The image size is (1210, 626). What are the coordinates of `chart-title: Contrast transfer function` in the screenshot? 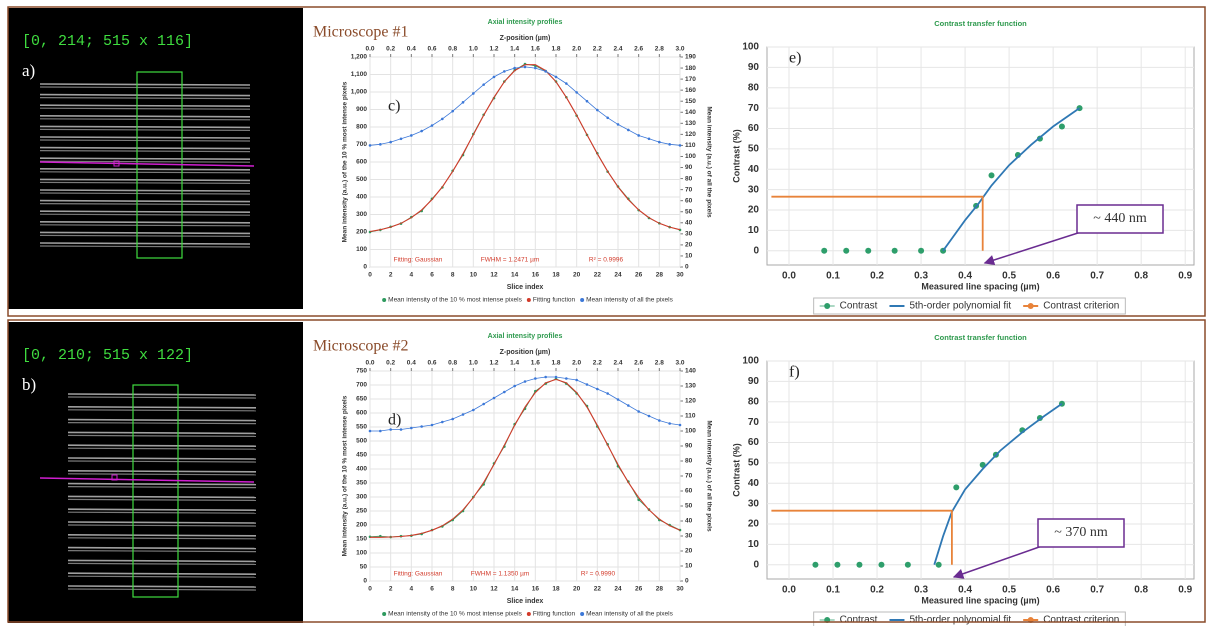 It's located at (980, 337).